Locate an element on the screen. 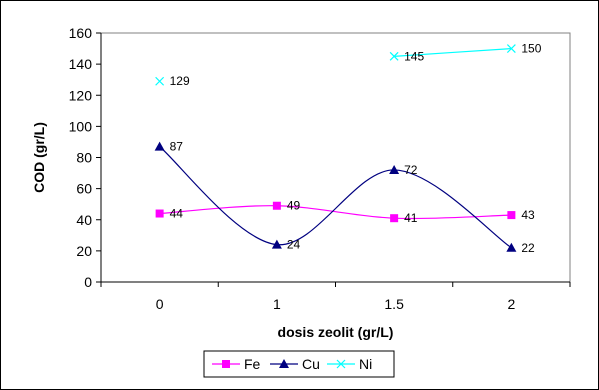 This screenshot has height=390, width=599. y-axis-title: COD (gr/L) is located at coordinates (39, 157).